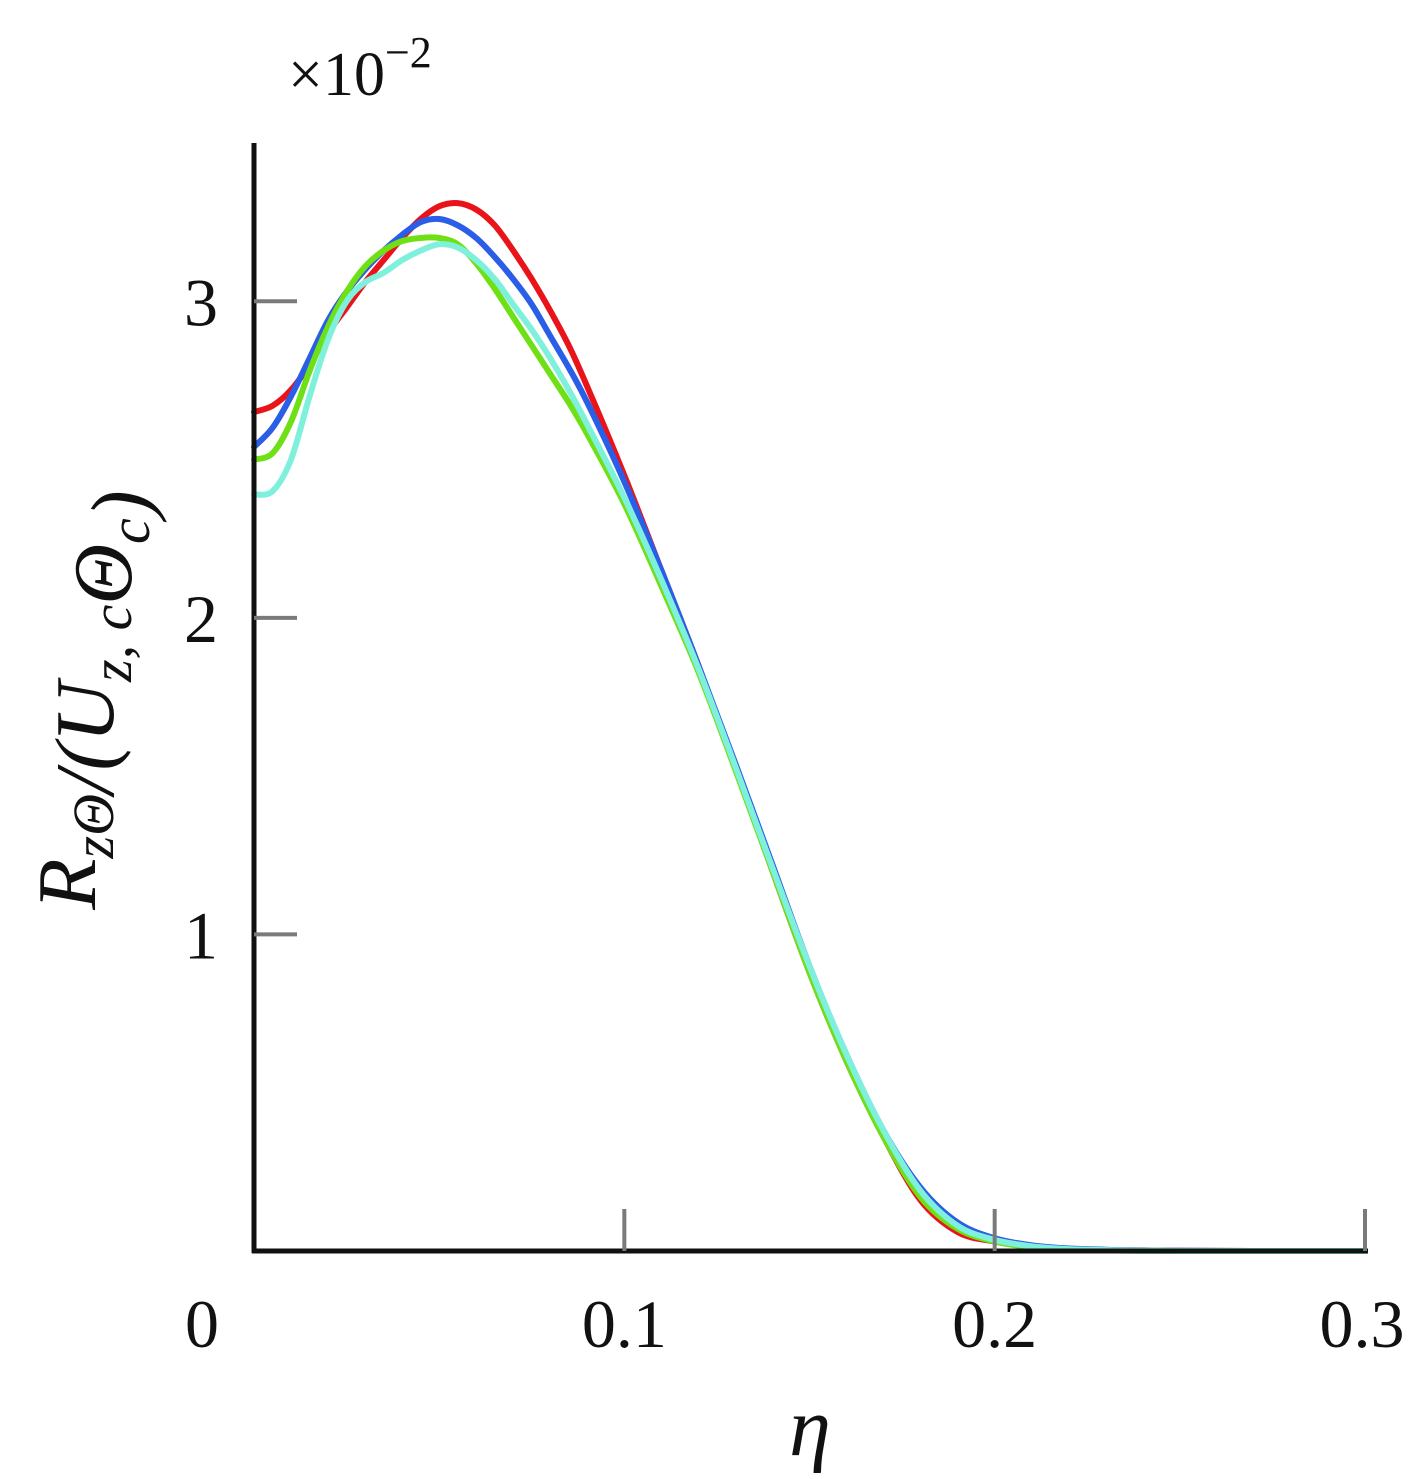 This screenshot has width=1420, height=1479. I want to click on y-multiplier-base: ×10, so click(336, 75).